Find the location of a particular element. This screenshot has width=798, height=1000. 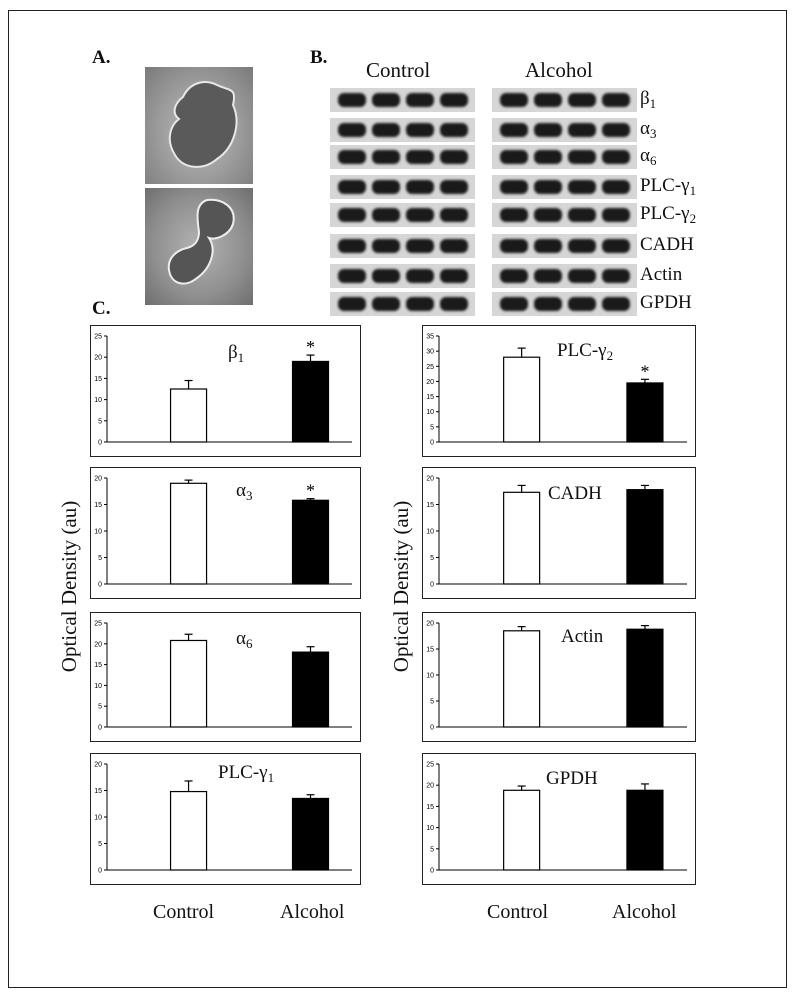

blot-row-label-3: α6 is located at coordinates (648, 157).